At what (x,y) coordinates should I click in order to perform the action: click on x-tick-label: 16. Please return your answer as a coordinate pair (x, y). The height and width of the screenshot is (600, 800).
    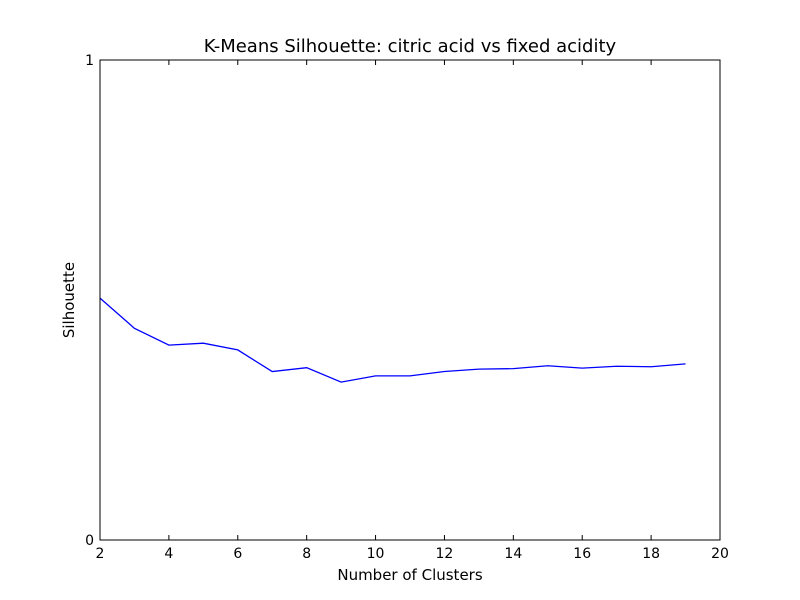
    Looking at the image, I should click on (582, 554).